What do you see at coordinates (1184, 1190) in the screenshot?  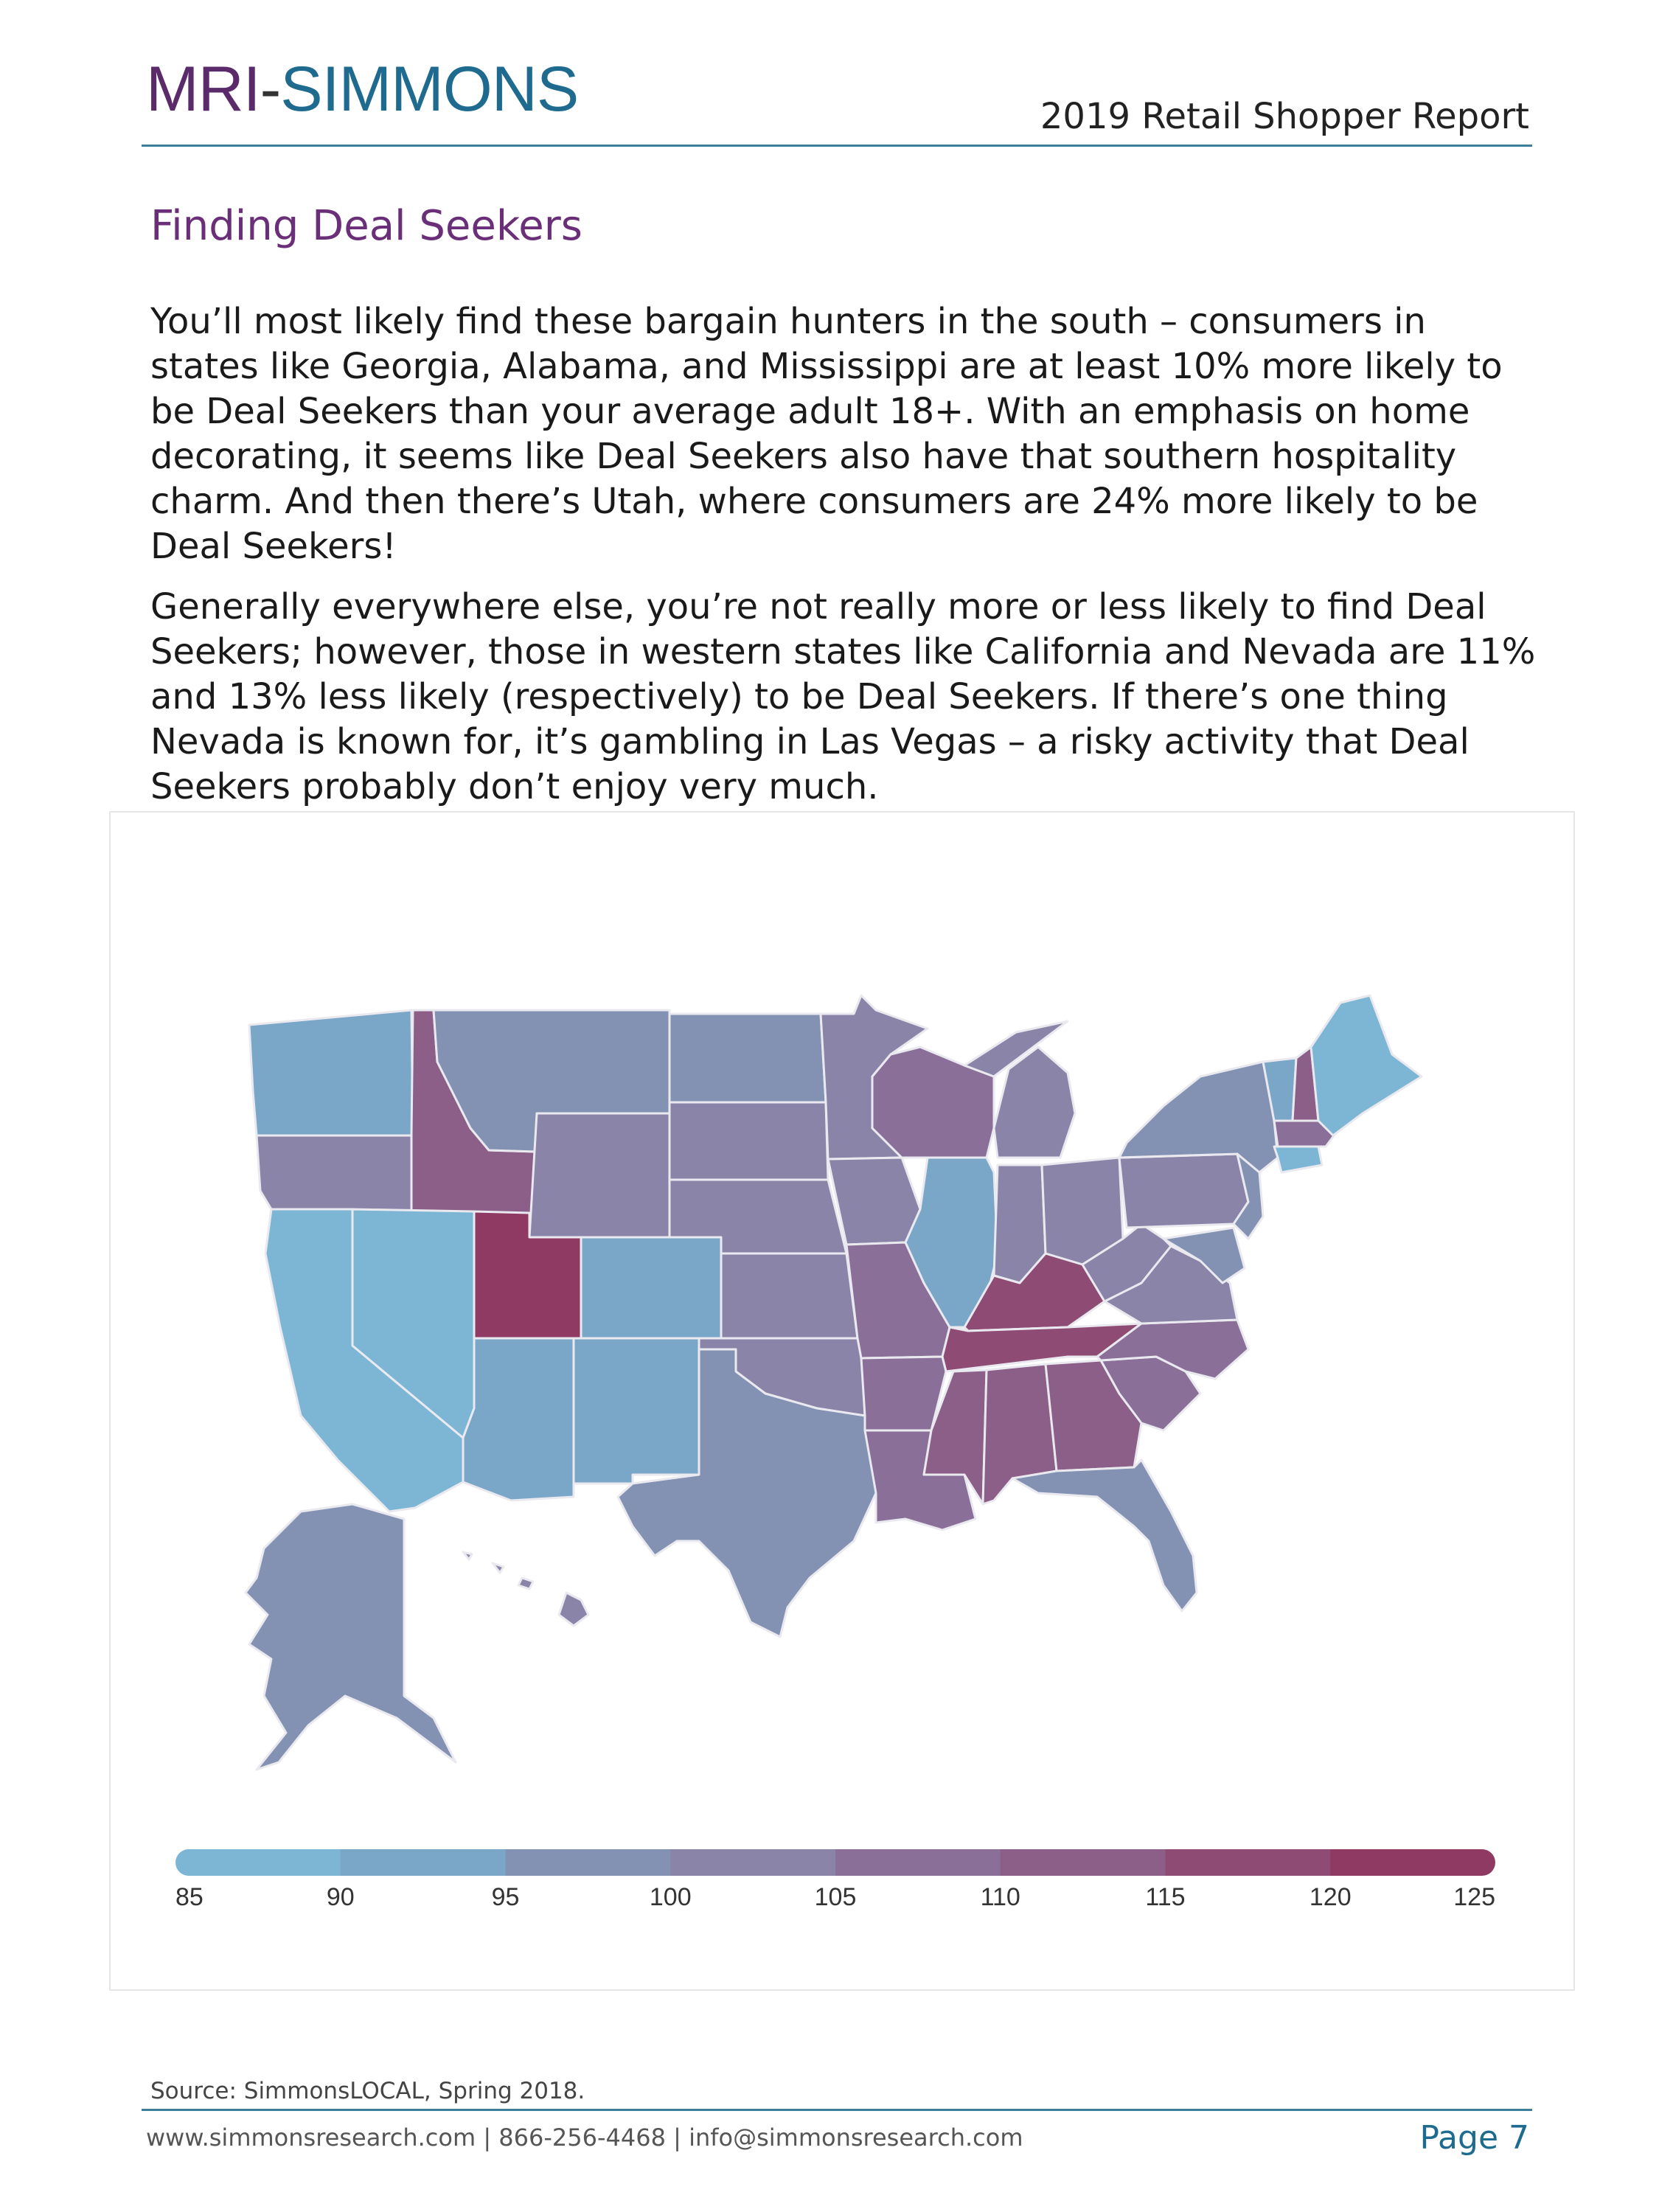 I see `state-pa` at bounding box center [1184, 1190].